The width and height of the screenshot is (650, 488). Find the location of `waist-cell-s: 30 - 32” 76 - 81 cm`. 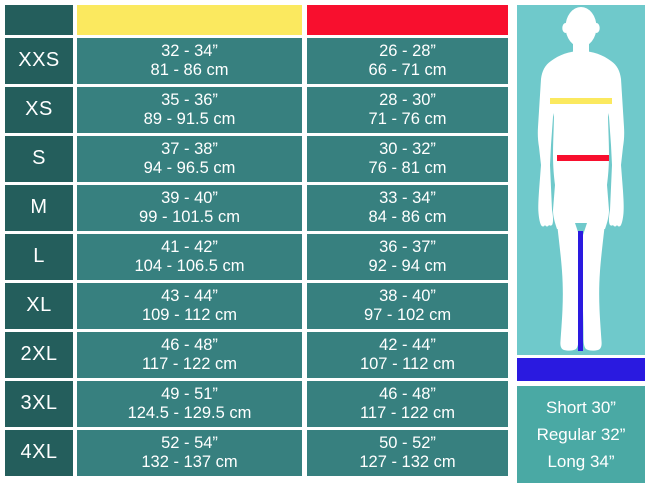

waist-cell-s: 30 - 32” 76 - 81 cm is located at coordinates (407, 159).